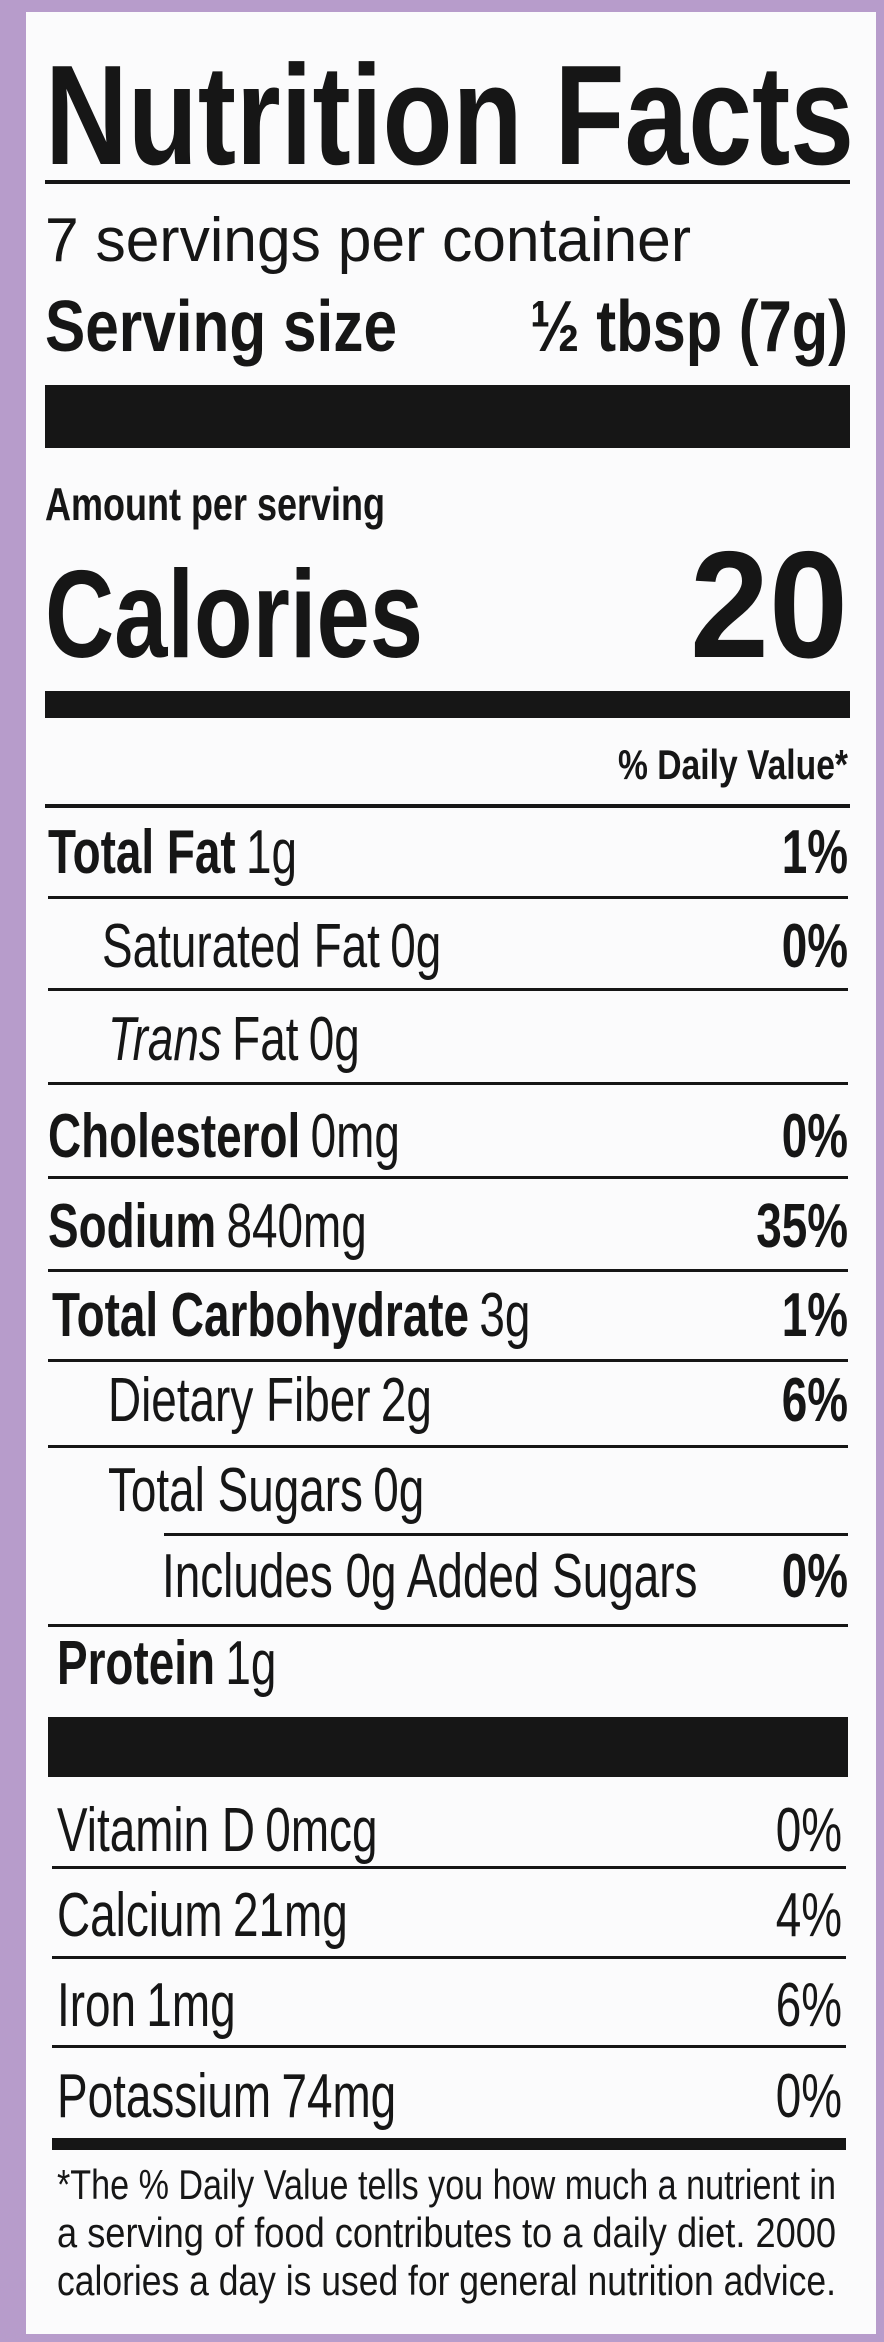 This screenshot has width=884, height=2342. Describe the element at coordinates (96, 2004) in the screenshot. I see `nutrient-name: Iron` at that location.